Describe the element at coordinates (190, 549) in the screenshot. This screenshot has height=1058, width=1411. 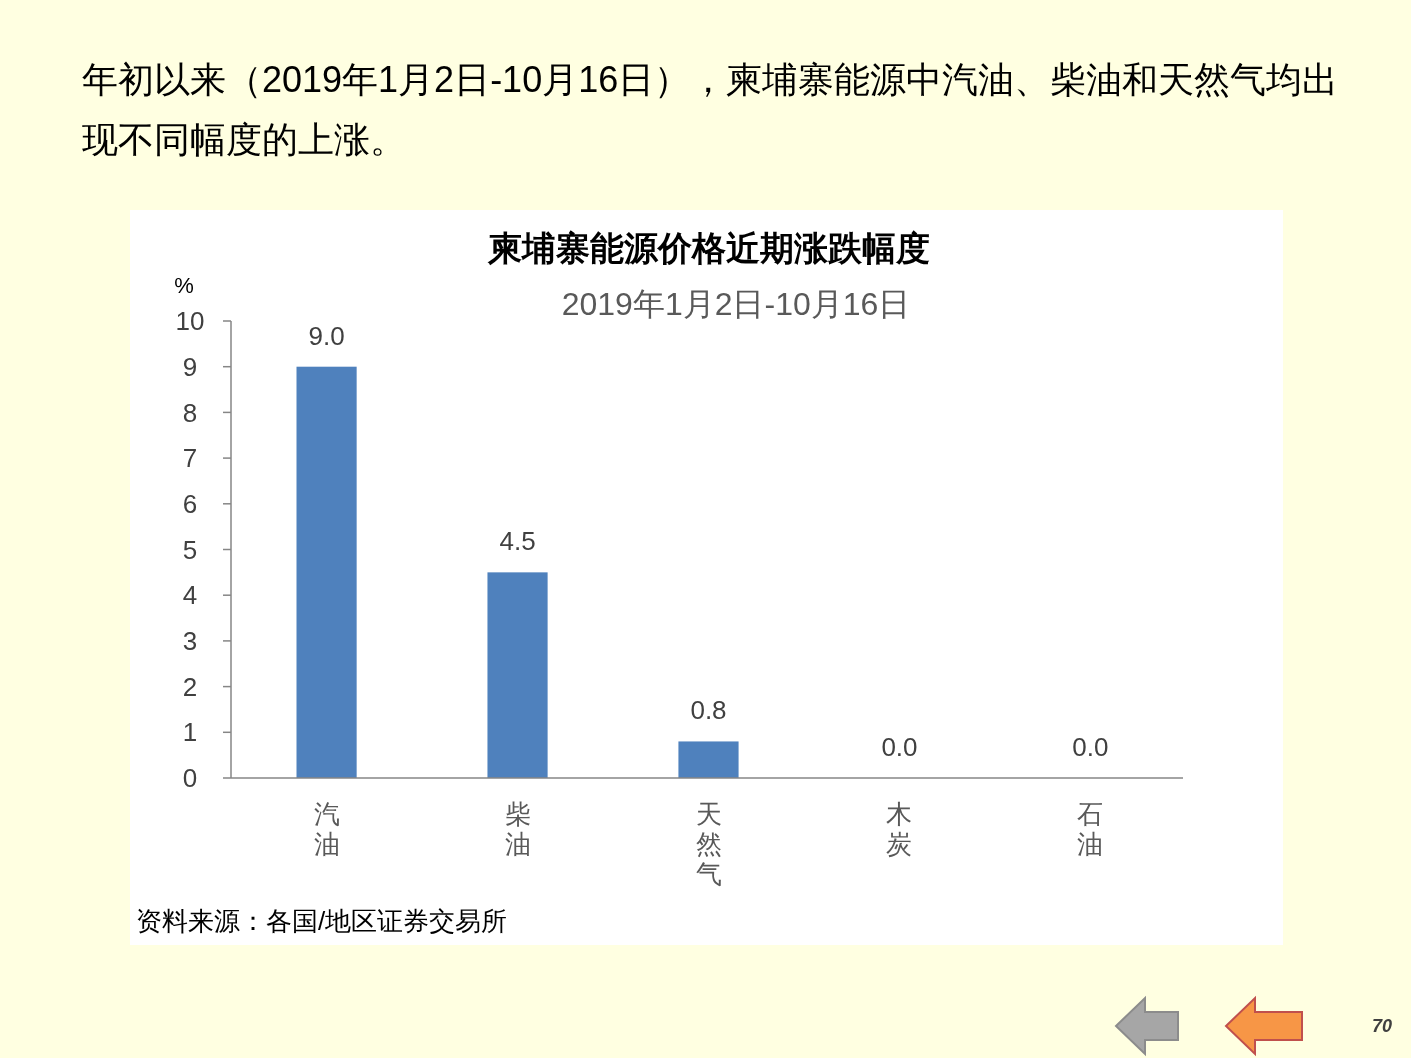
I see `y-tick-label: 5` at that location.